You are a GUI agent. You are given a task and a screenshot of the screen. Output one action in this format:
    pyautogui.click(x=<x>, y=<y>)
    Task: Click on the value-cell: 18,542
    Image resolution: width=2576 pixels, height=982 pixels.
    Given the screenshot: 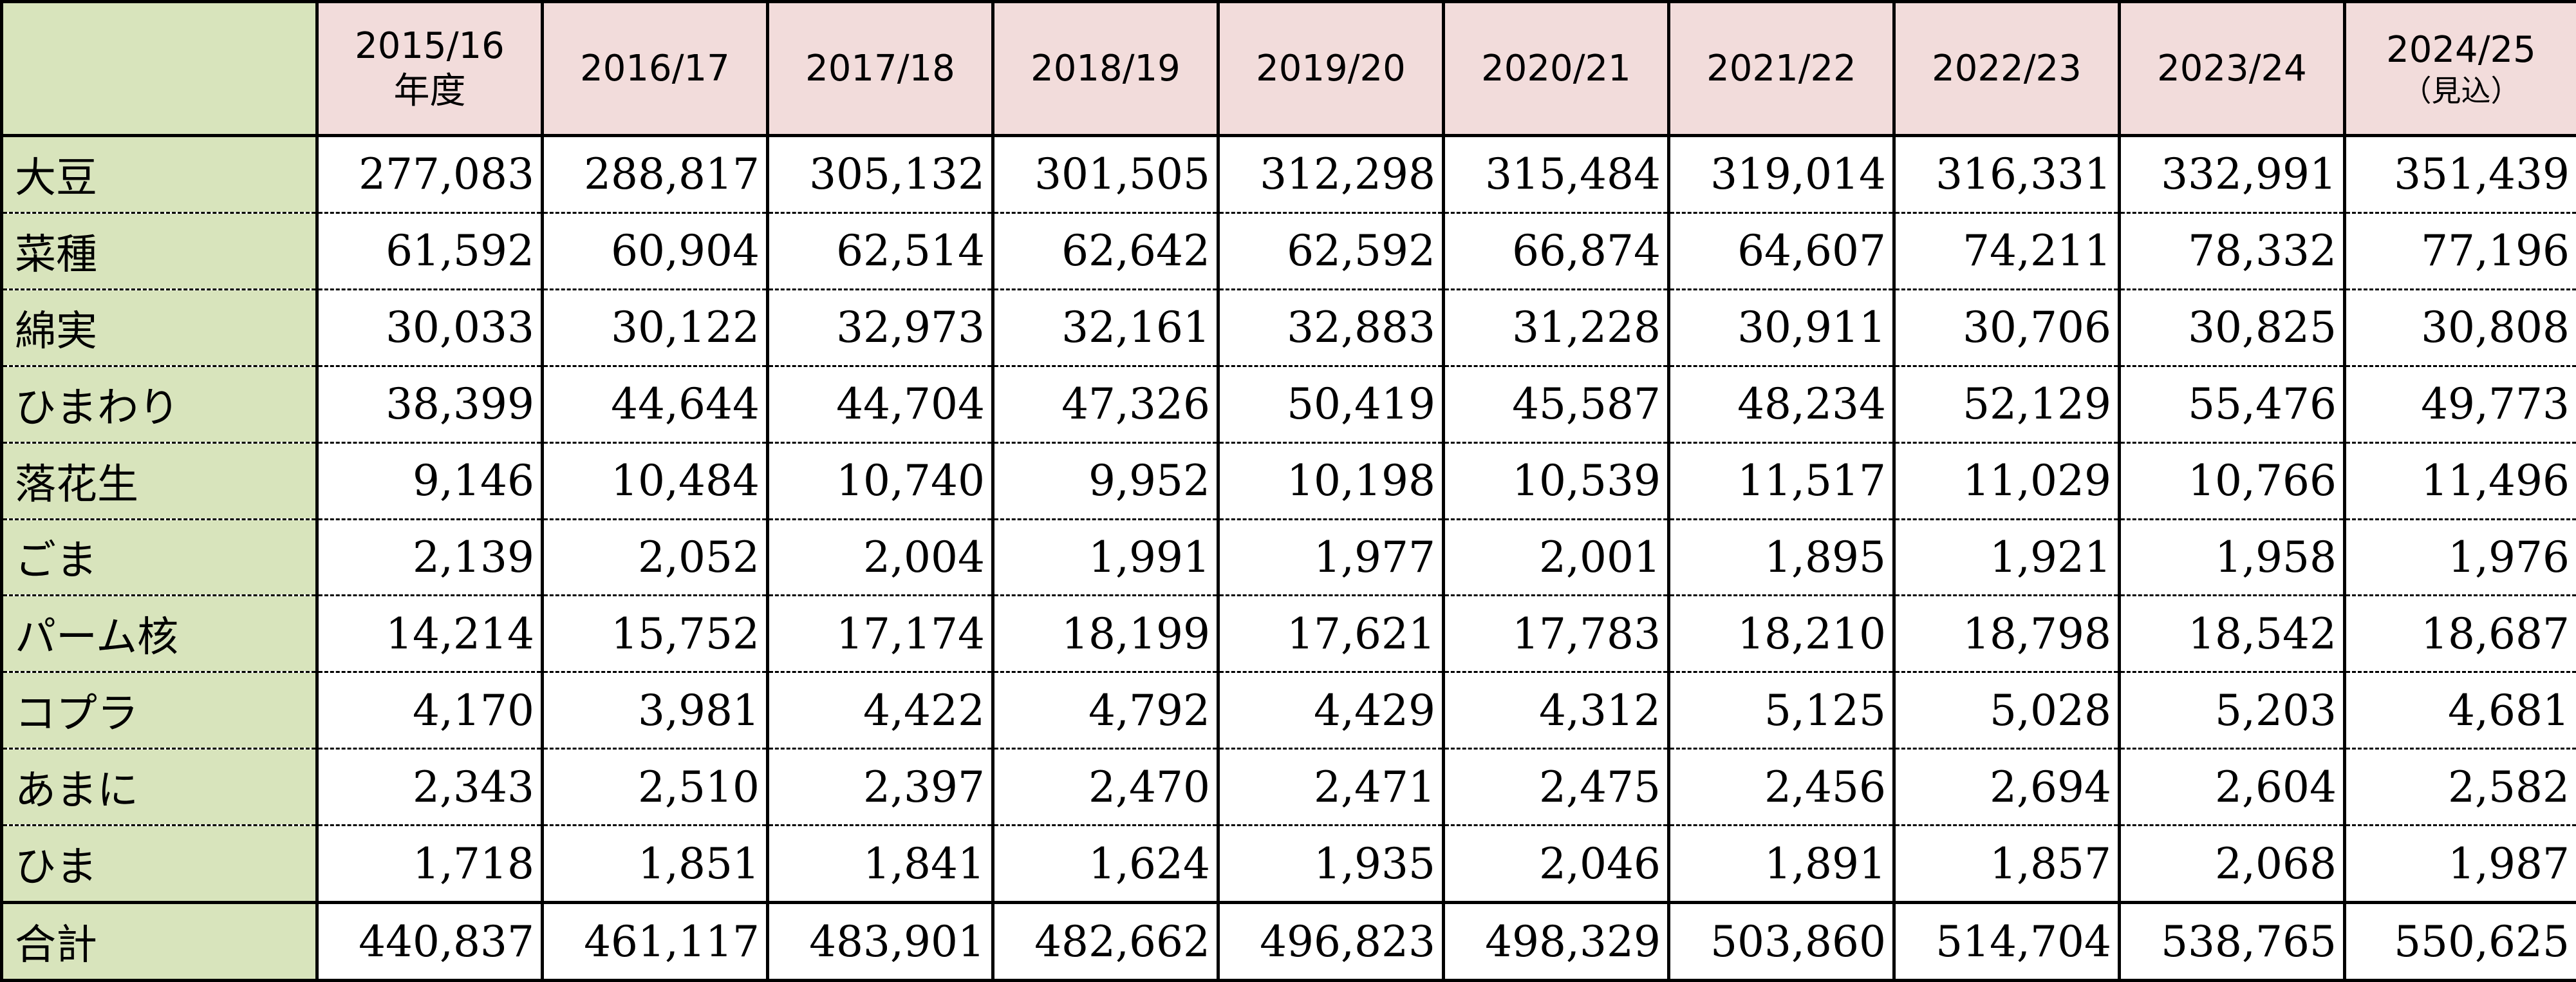 What is the action you would take?
    pyautogui.click(x=2232, y=634)
    